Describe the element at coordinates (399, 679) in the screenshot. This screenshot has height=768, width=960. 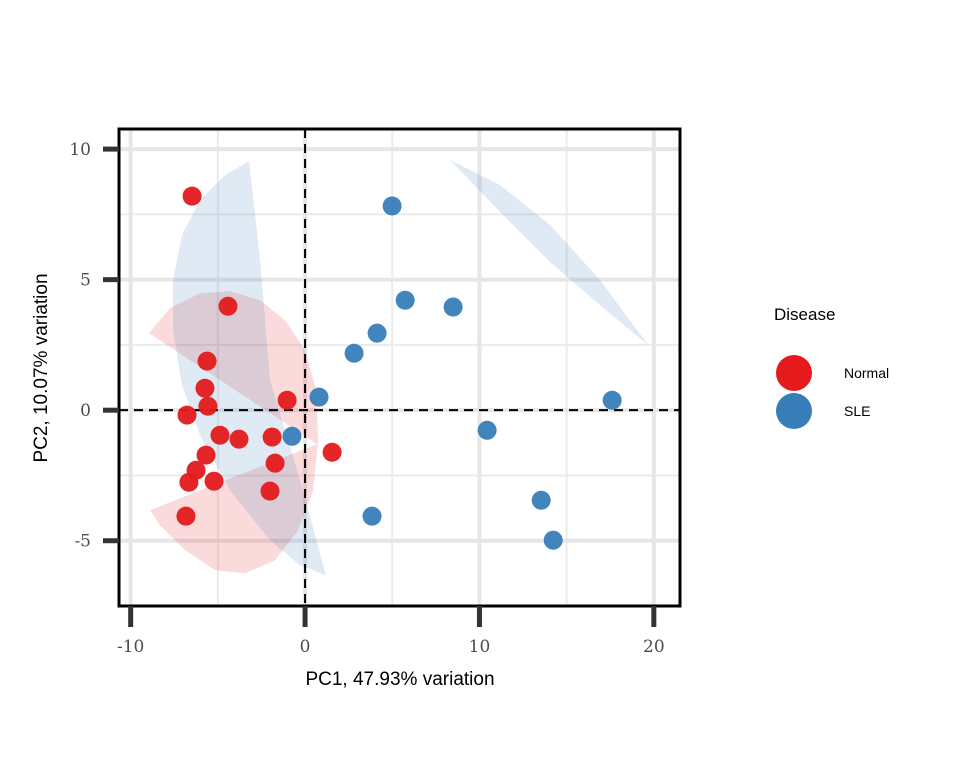
I see `x-axis-title: PC1, 47.93% variation` at that location.